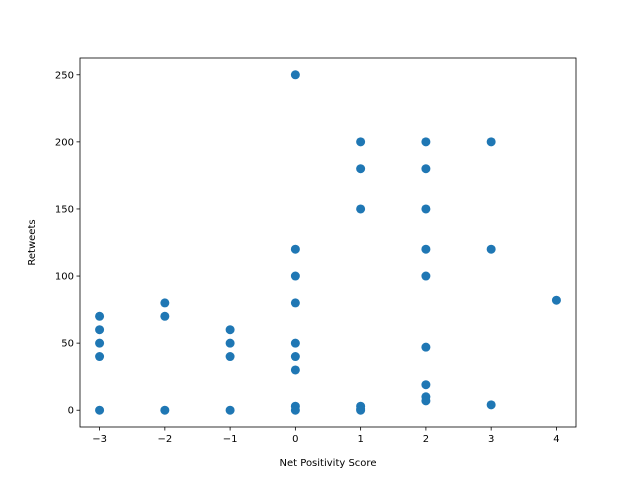 This screenshot has width=640, height=480. What do you see at coordinates (32, 242) in the screenshot?
I see `y-axis-label: Retweets` at bounding box center [32, 242].